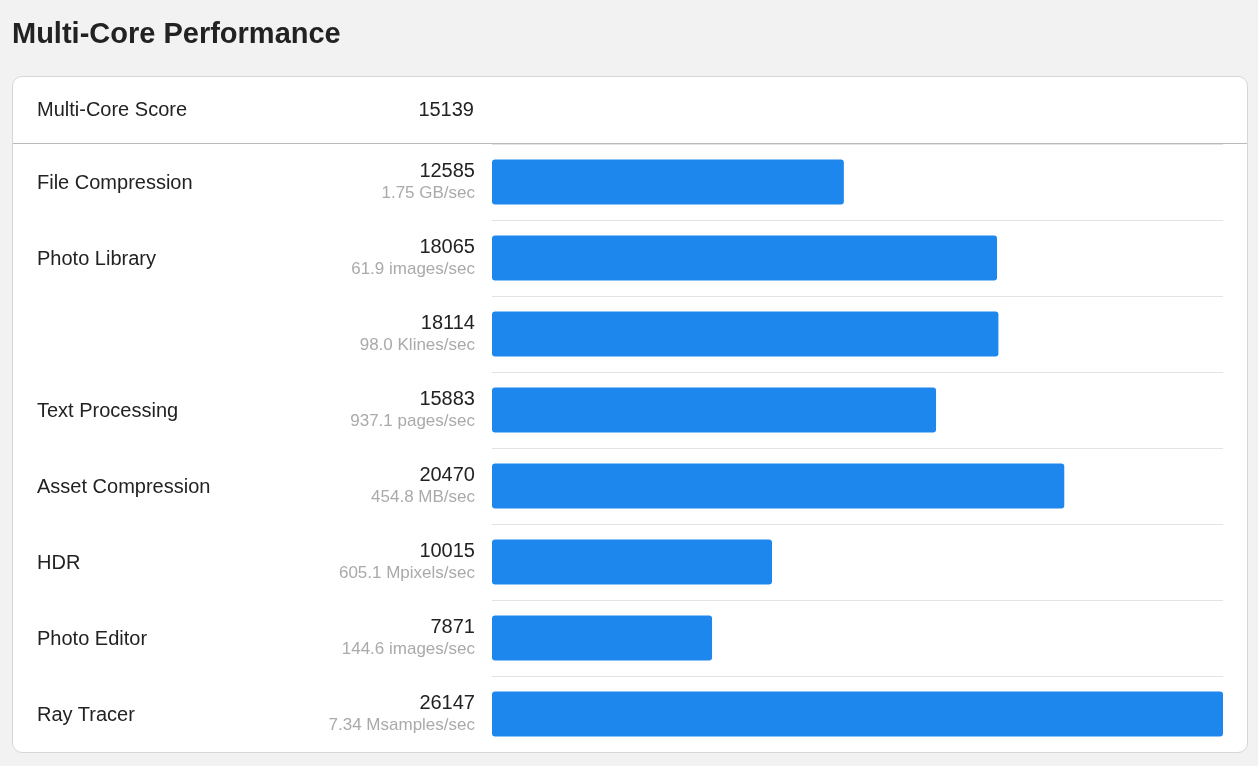 The height and width of the screenshot is (766, 1258). Describe the element at coordinates (447, 550) in the screenshot. I see `data-label: 10015` at that location.